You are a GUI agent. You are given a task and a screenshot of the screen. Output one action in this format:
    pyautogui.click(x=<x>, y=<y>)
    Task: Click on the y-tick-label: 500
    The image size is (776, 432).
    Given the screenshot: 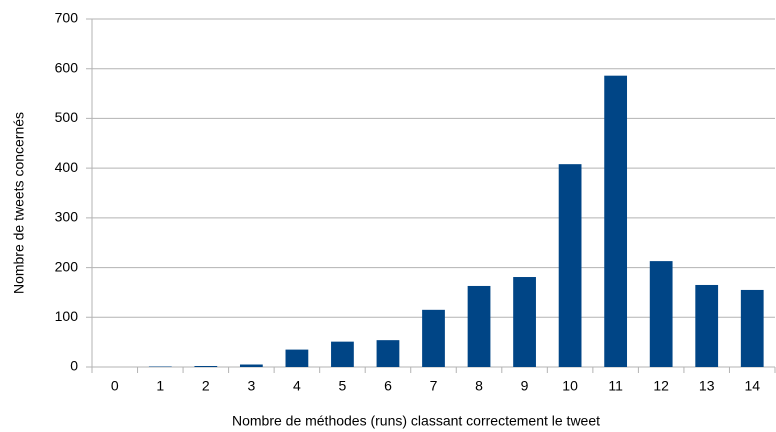 What is the action you would take?
    pyautogui.click(x=67, y=117)
    